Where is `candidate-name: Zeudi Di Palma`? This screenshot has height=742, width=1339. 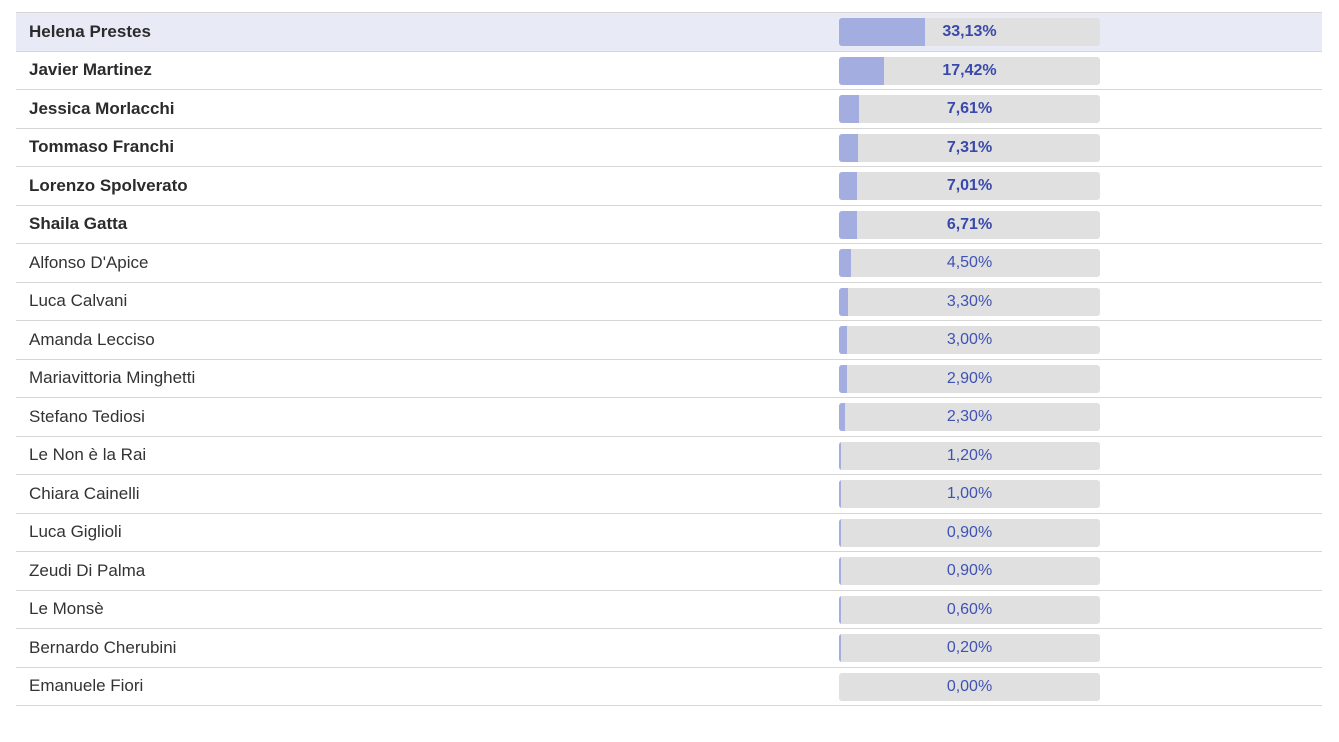
candidate-name: Zeudi Di Palma is located at coordinates (87, 570).